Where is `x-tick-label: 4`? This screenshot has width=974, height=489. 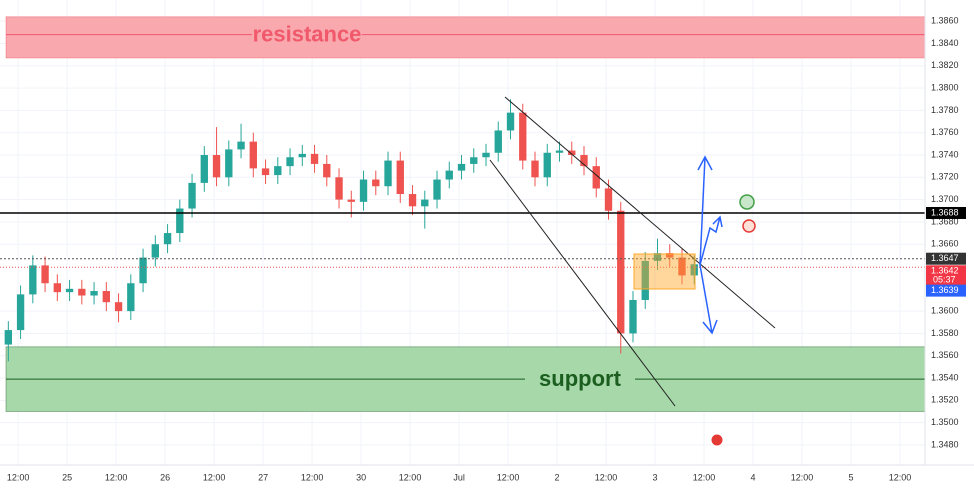
x-tick-label: 4 is located at coordinates (753, 477).